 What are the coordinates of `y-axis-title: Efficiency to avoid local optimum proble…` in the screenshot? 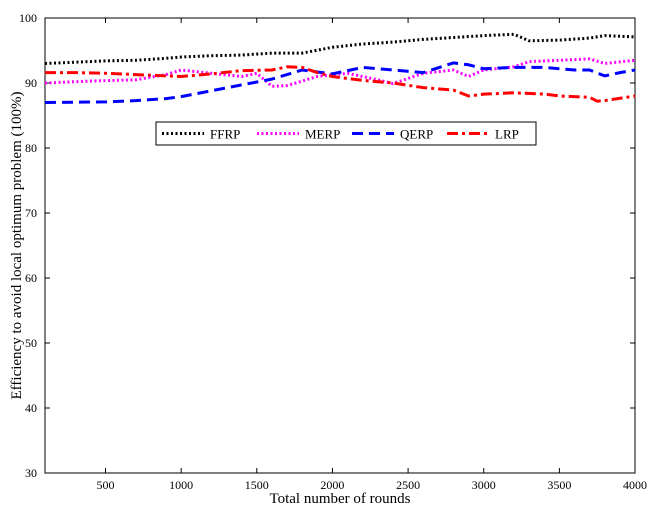 It's located at (17, 246).